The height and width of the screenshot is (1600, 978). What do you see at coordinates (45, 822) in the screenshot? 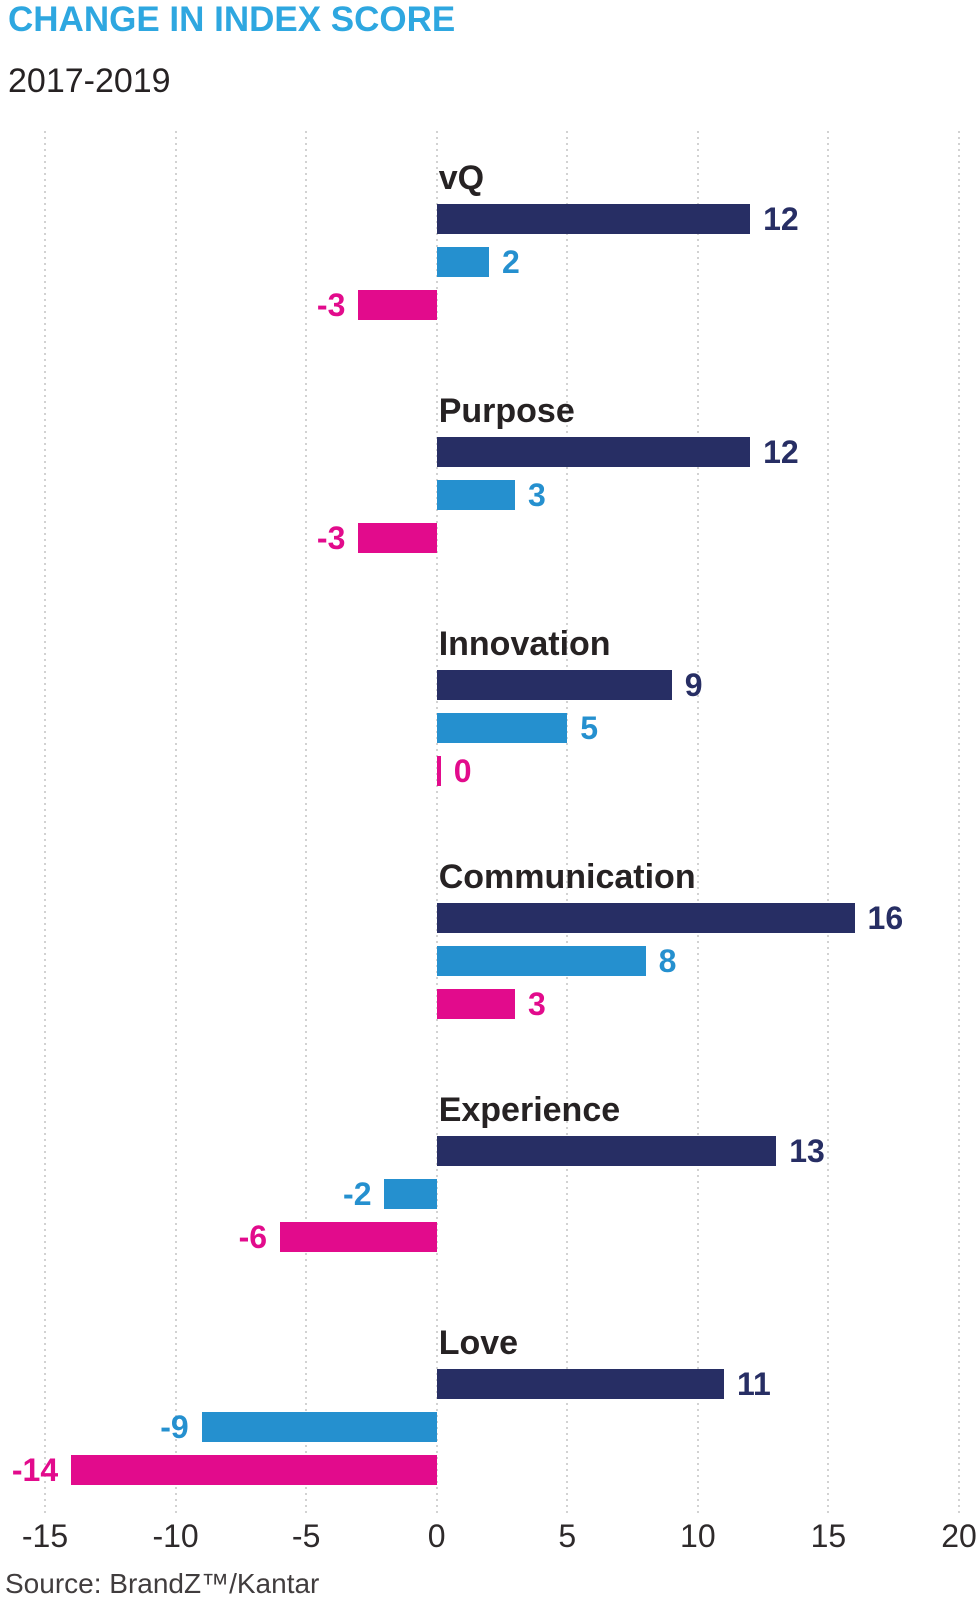
I see `gridline--15` at bounding box center [45, 822].